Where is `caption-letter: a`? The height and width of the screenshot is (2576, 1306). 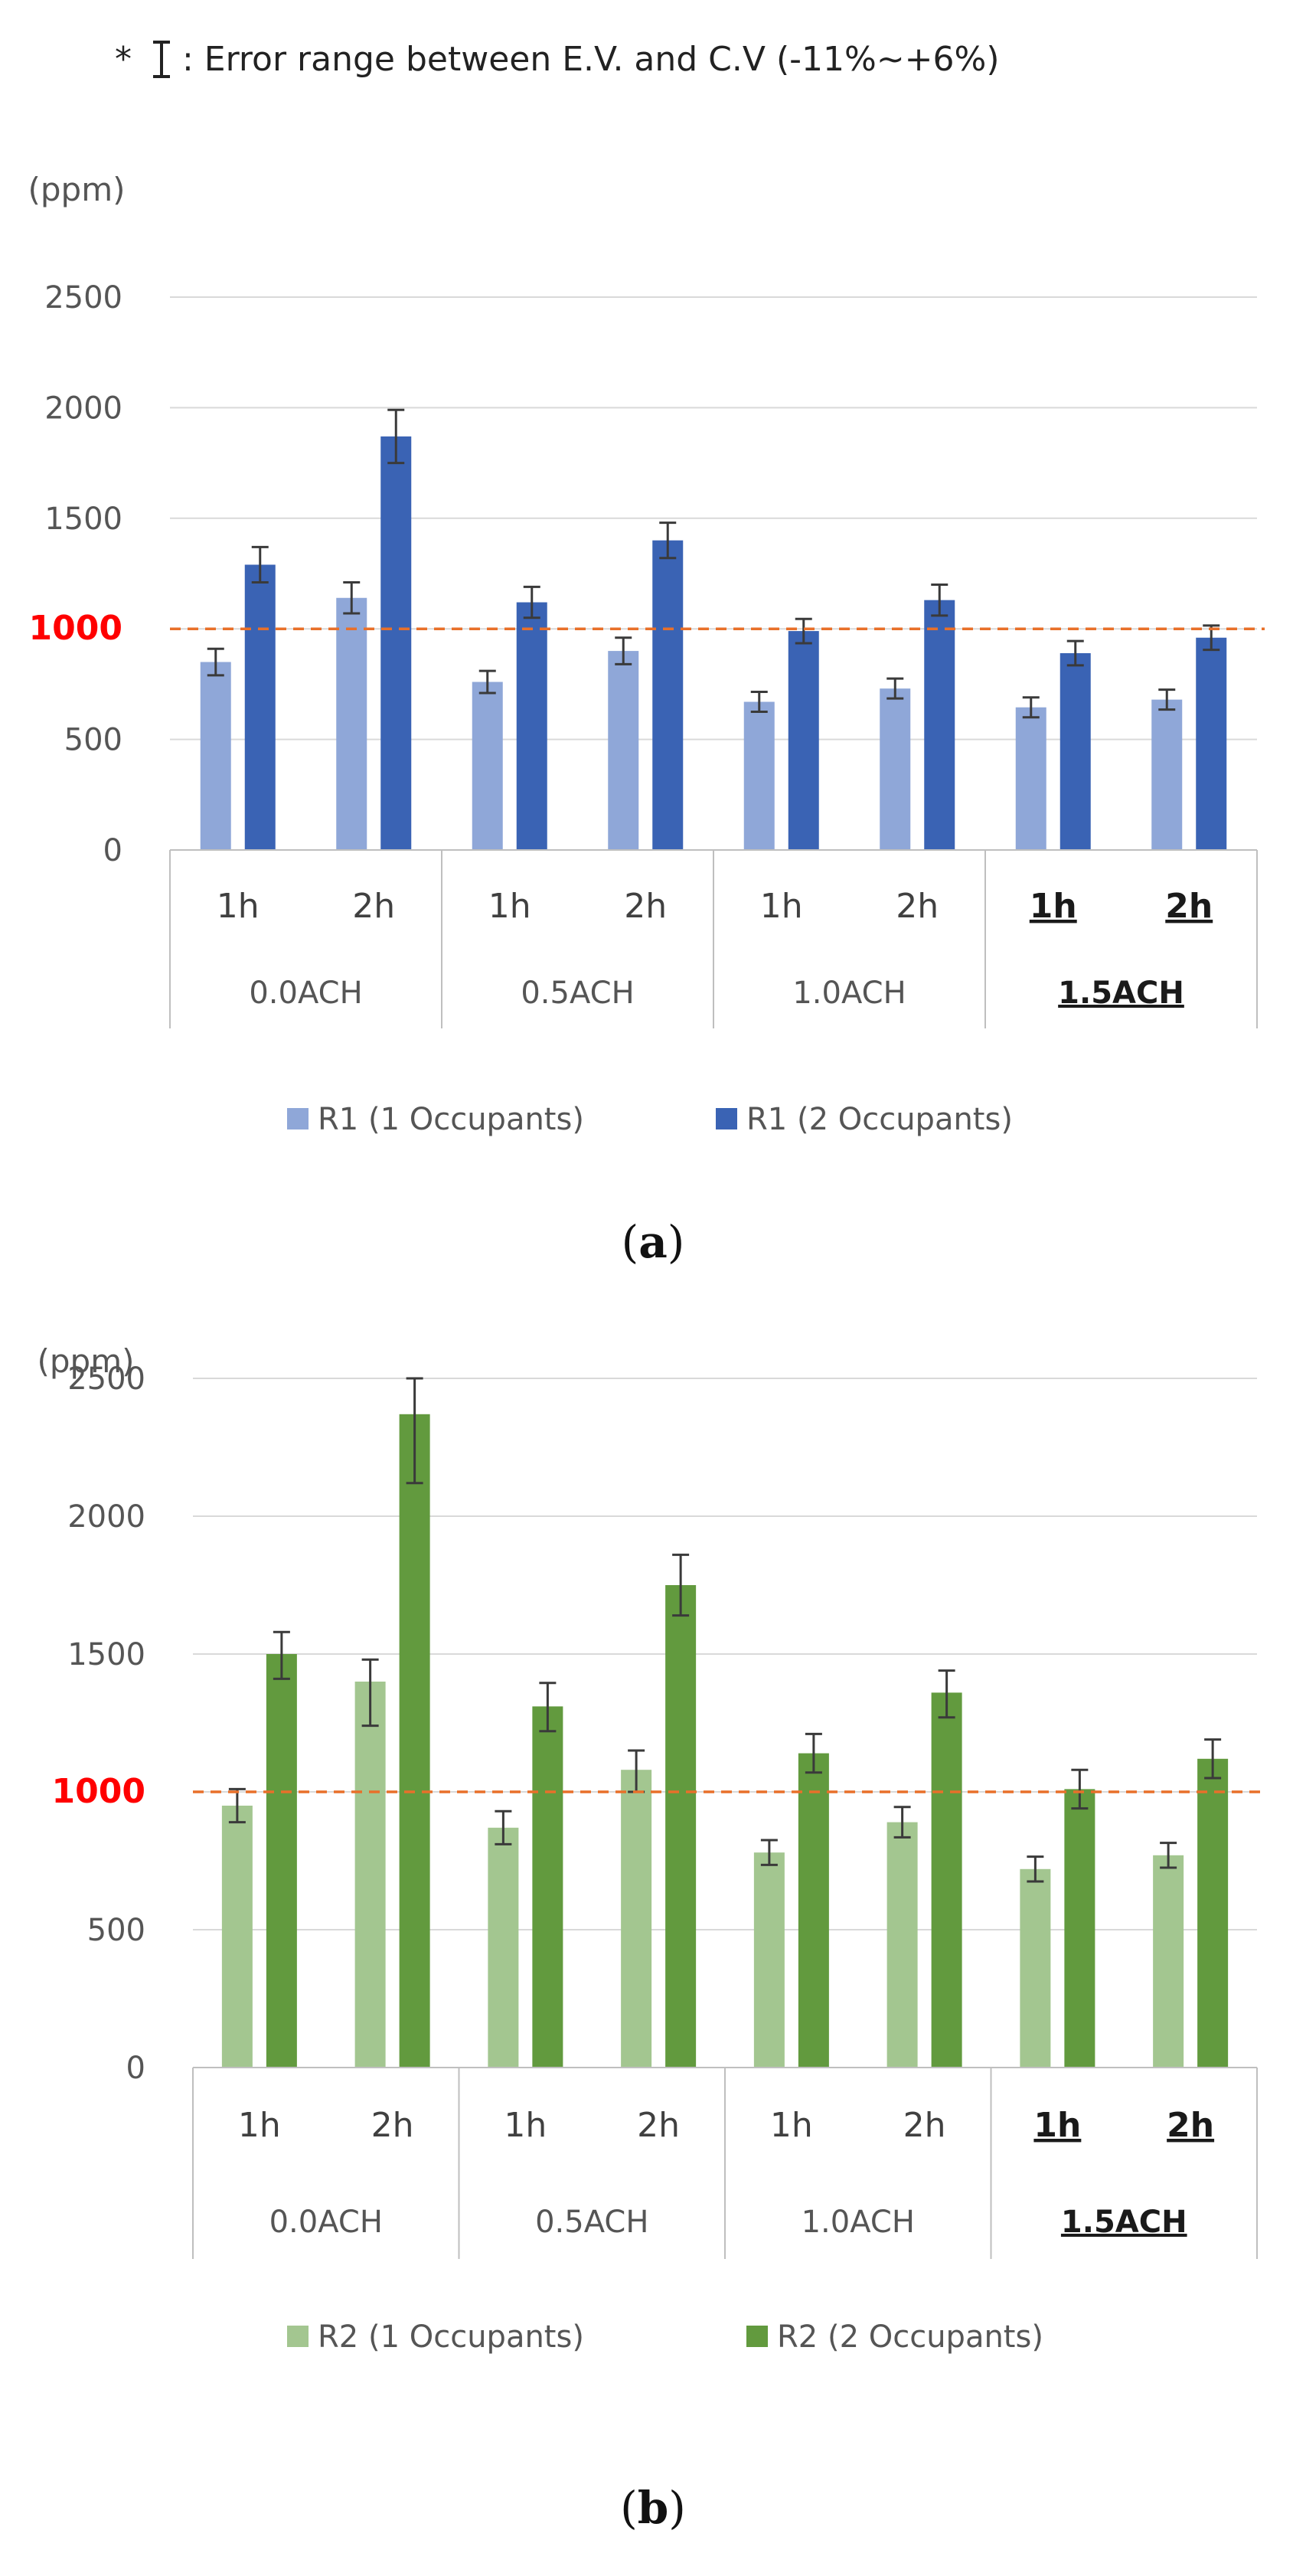
caption-letter: a is located at coordinates (653, 1242).